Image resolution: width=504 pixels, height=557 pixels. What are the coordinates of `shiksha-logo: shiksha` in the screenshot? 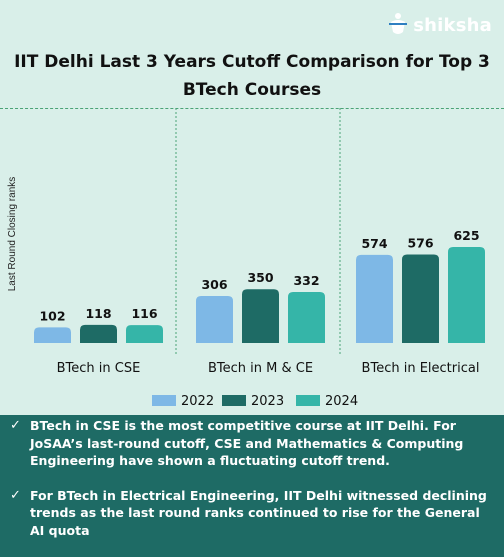 It's located at (439, 25).